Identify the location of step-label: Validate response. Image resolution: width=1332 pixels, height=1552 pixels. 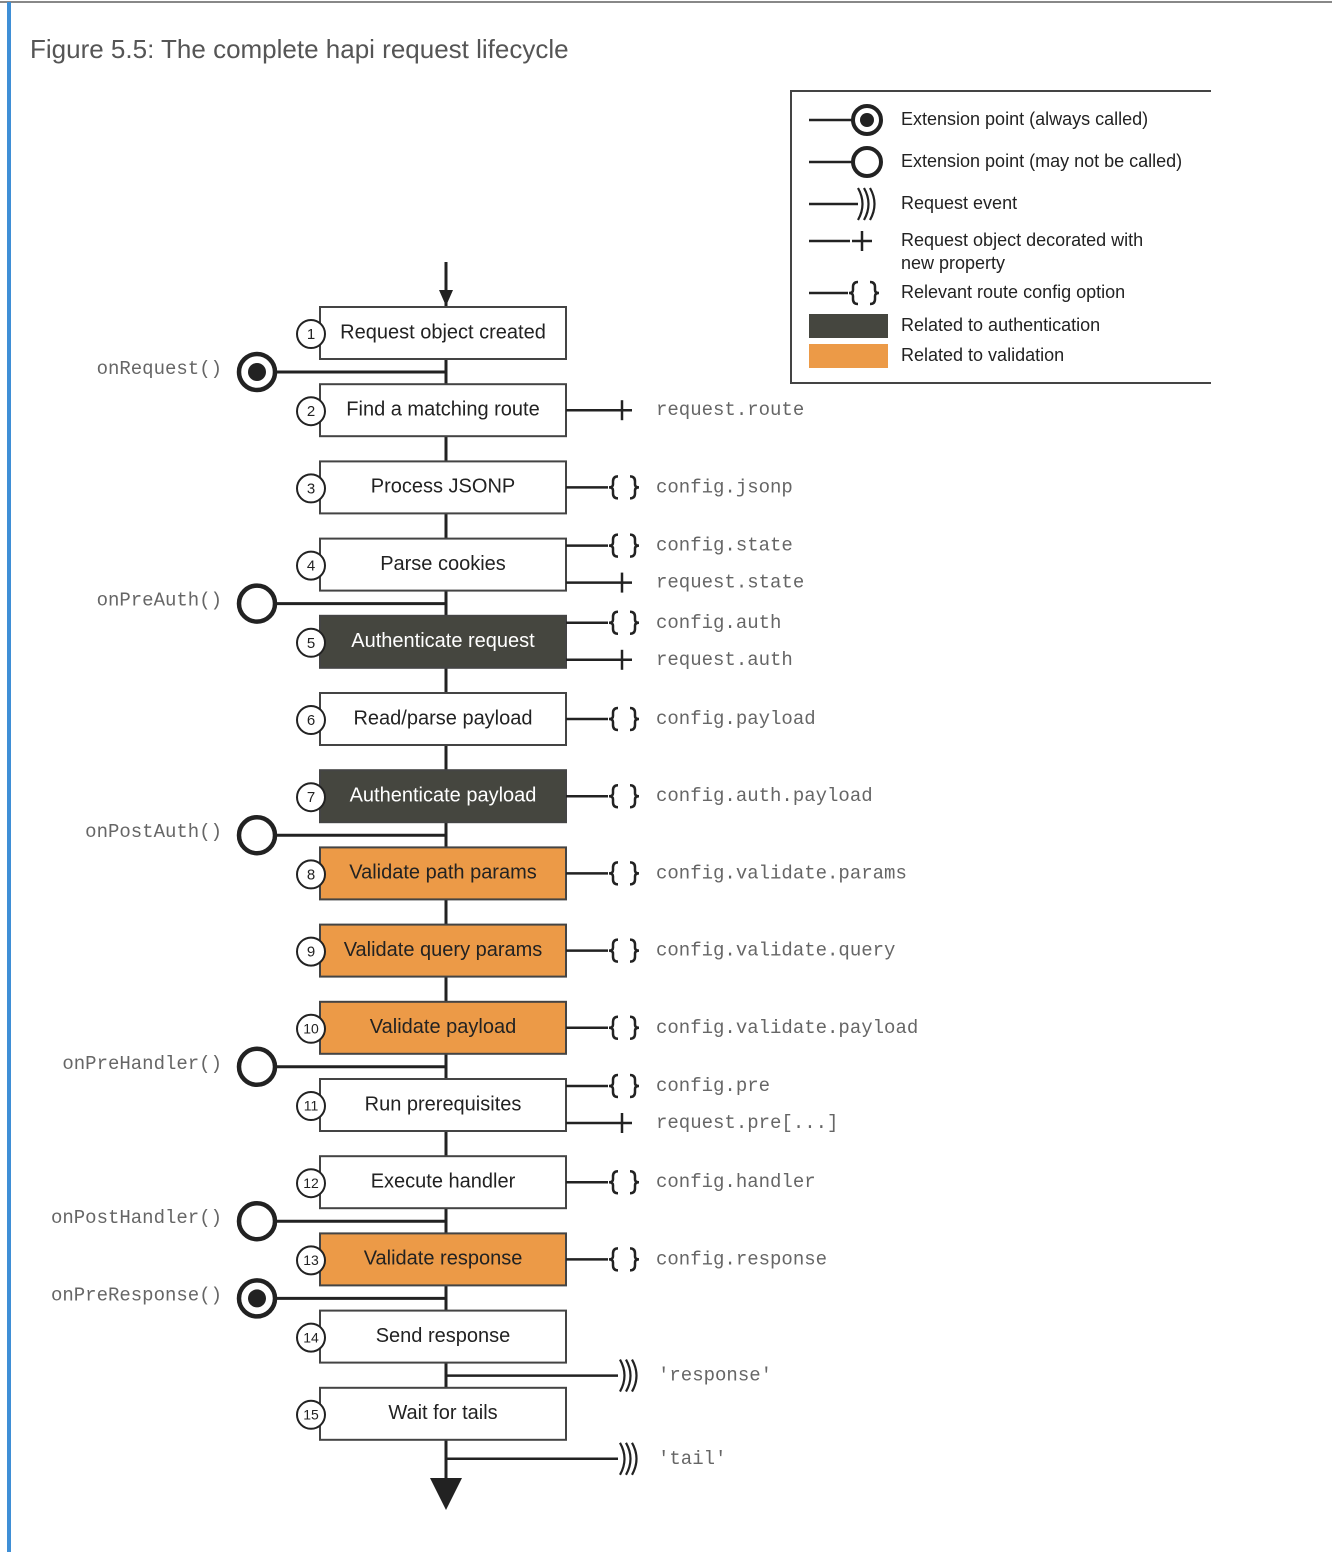
(443, 1259).